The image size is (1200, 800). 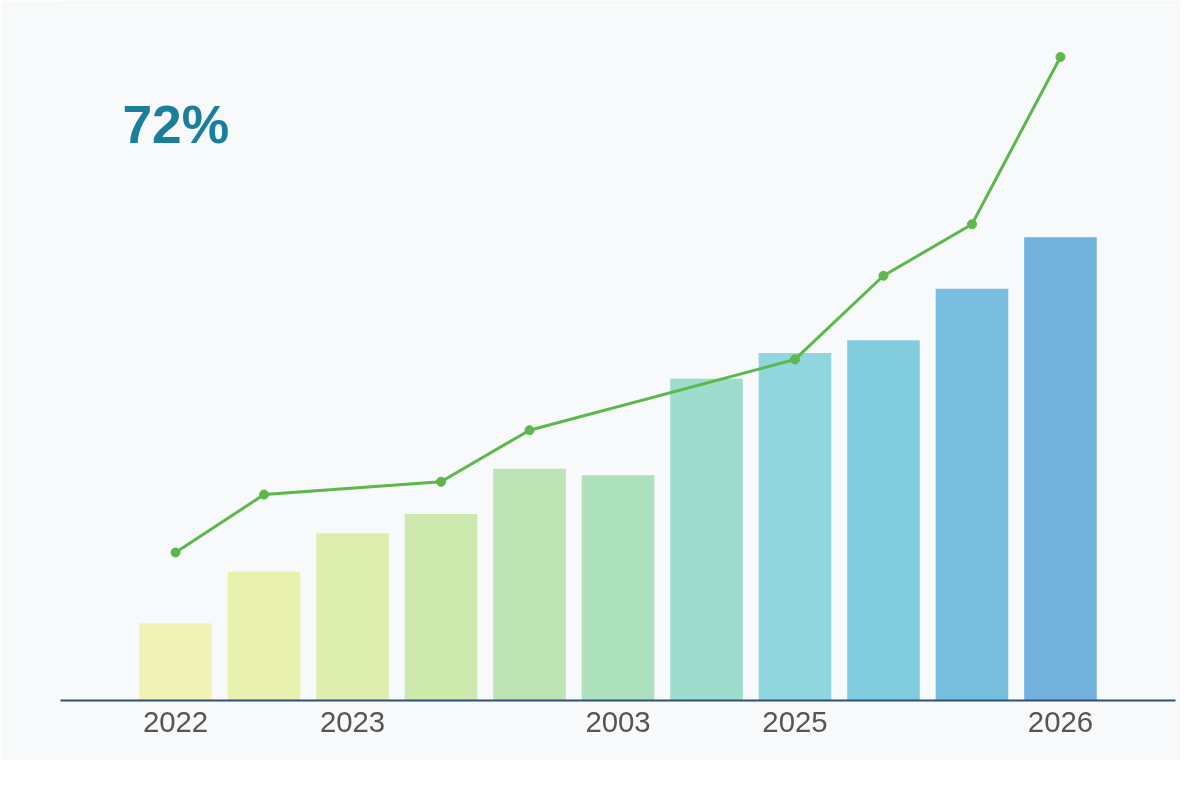 What do you see at coordinates (795, 721) in the screenshot?
I see `x-tick-label: 2025` at bounding box center [795, 721].